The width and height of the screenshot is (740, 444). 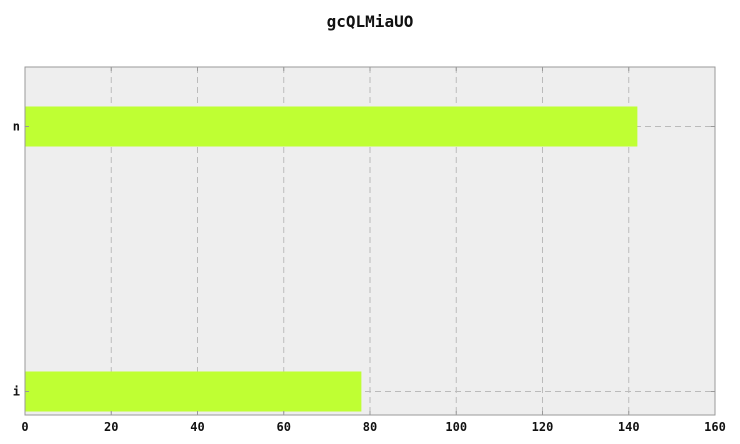 What do you see at coordinates (111, 427) in the screenshot?
I see `x-tick-label: 20` at bounding box center [111, 427].